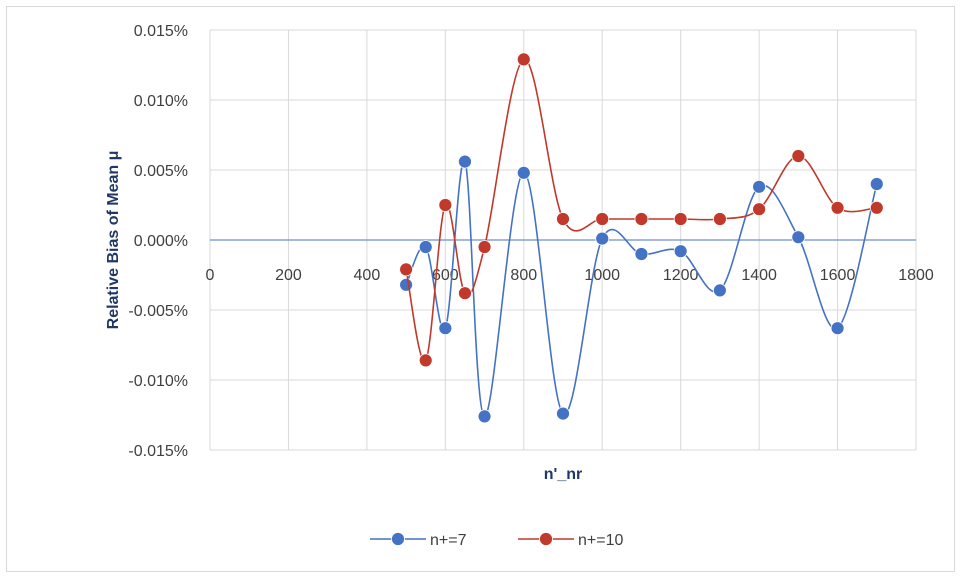 Image resolution: width=964 pixels, height=579 pixels. What do you see at coordinates (210, 275) in the screenshot?
I see `x-tick-label: 0` at bounding box center [210, 275].